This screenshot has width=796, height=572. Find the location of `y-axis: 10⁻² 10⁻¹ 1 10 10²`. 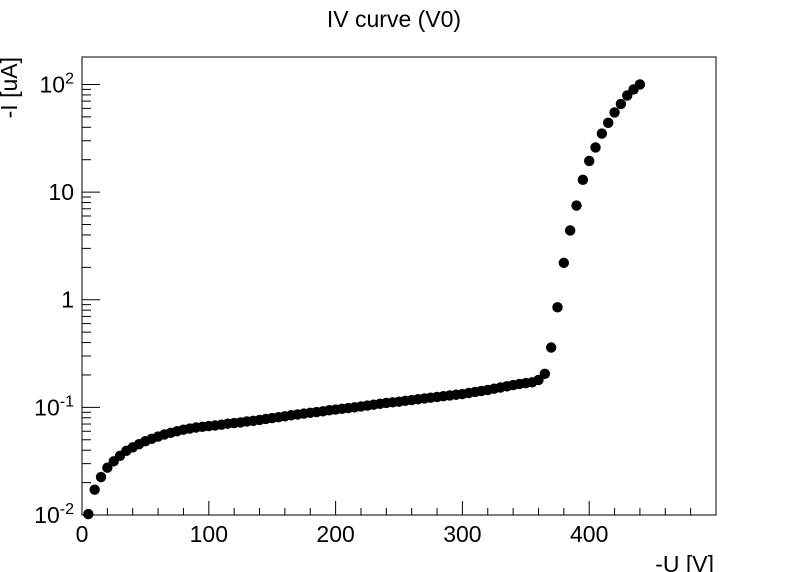

y-axis: 10⁻² 10⁻¹ 1 10 10² is located at coordinates (67, 299).